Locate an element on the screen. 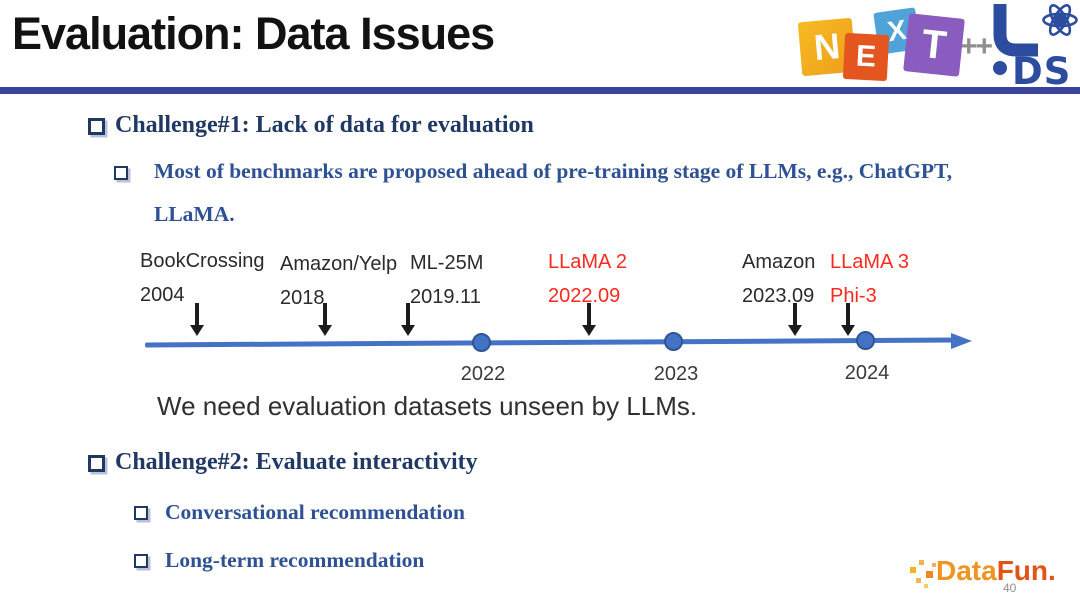 Image resolution: width=1080 pixels, height=608 pixels. event-name: BookCrossing is located at coordinates (202, 261).